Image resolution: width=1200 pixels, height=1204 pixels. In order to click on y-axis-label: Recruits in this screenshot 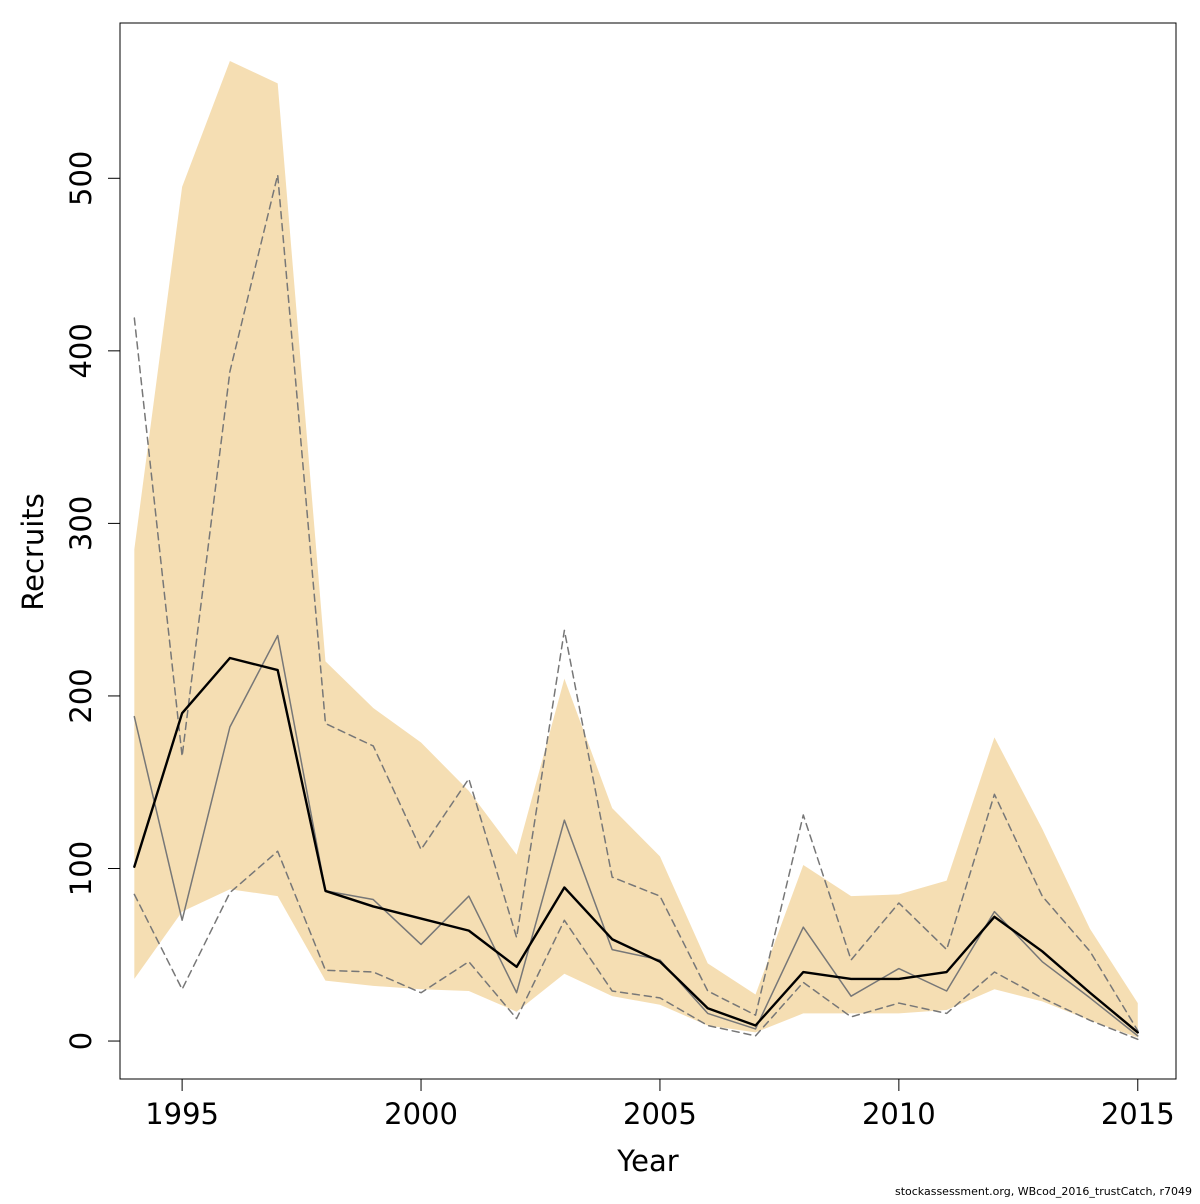, I will do `click(33, 551)`.